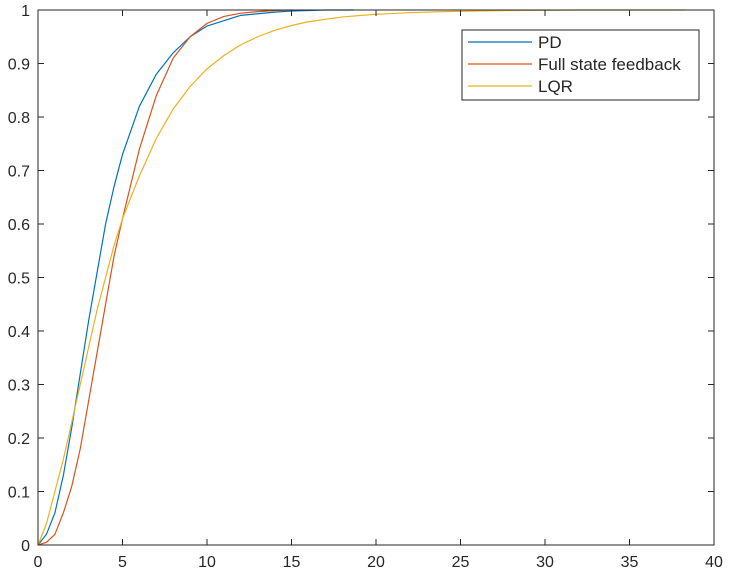 The width and height of the screenshot is (729, 580). I want to click on x-tick-label: 5, so click(122, 562).